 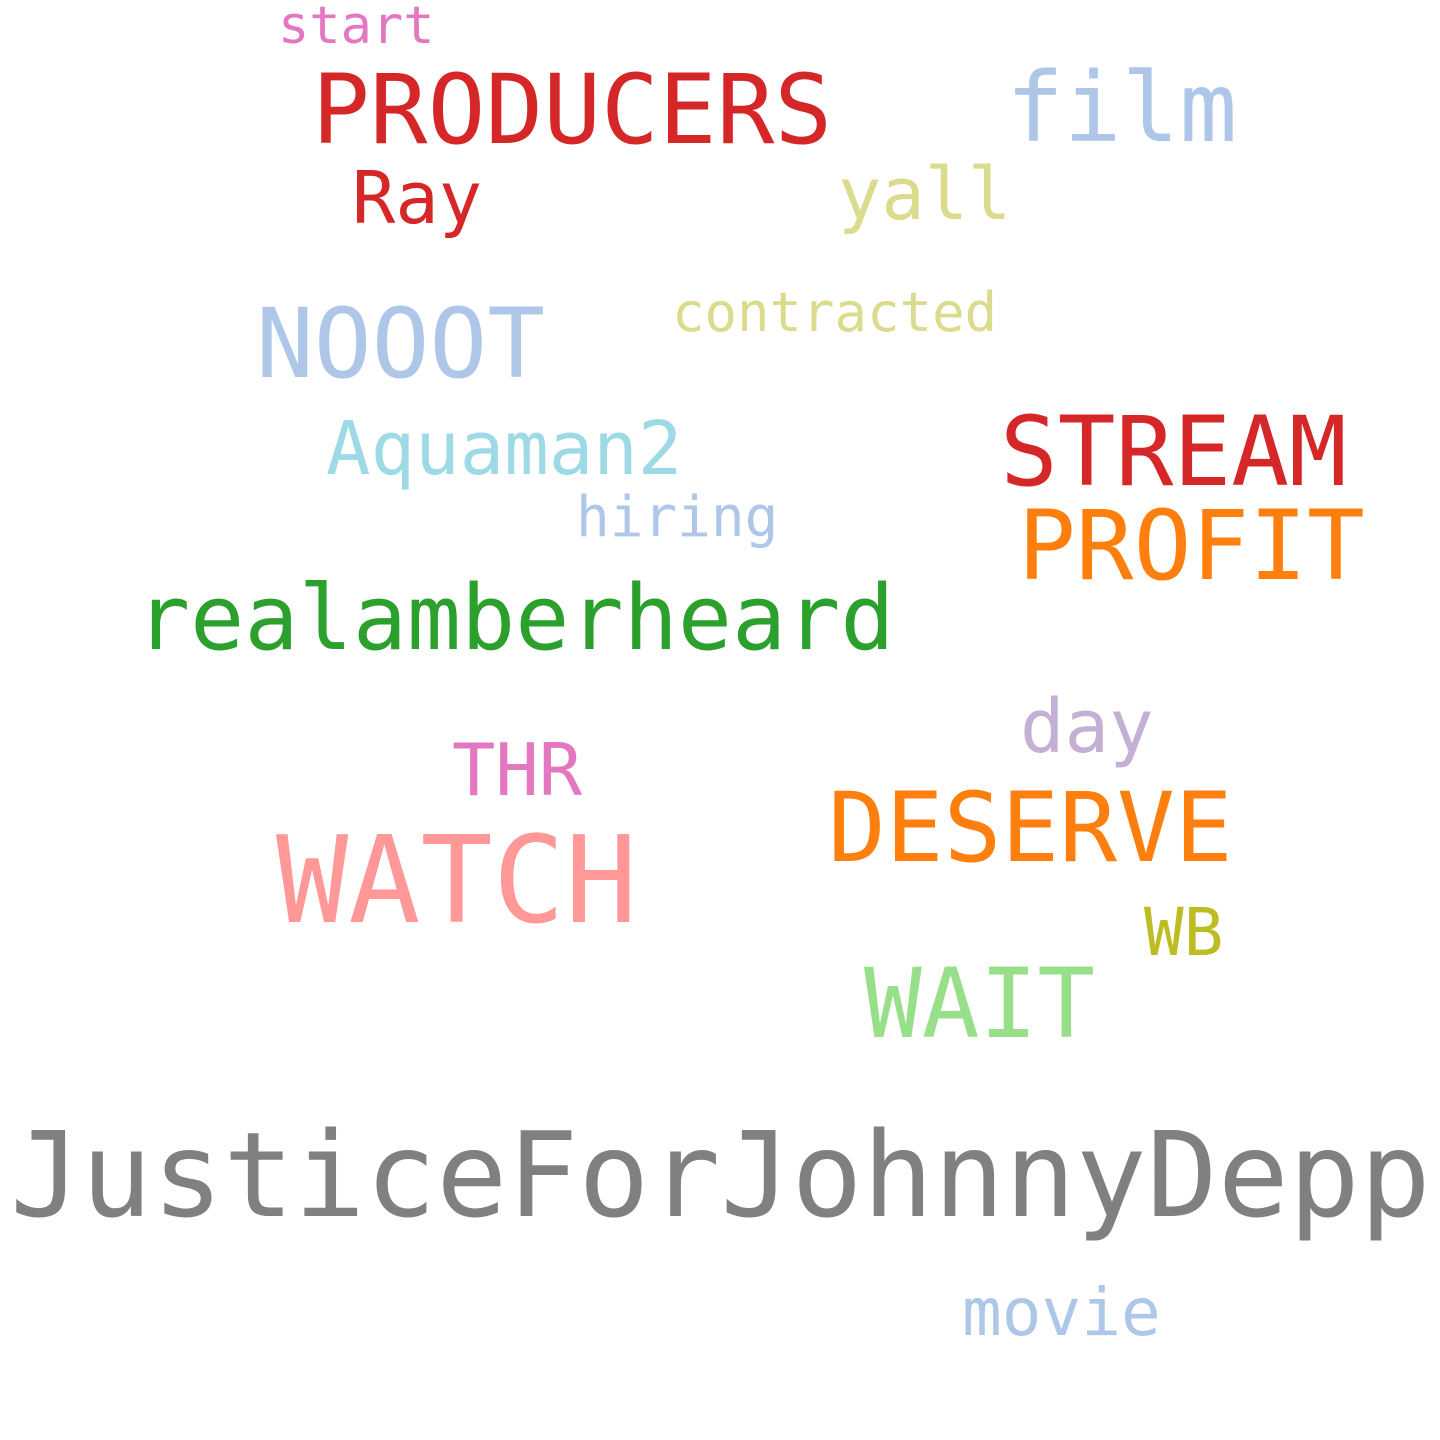 I want to click on word-watch: WATCH, so click(x=457, y=881).